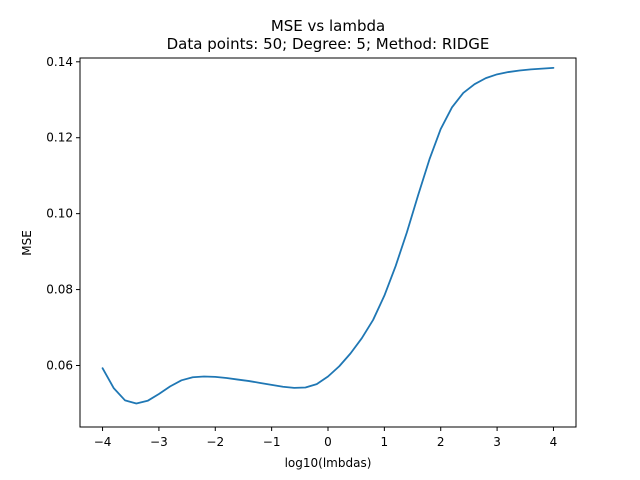  Describe the element at coordinates (159, 442) in the screenshot. I see `x-tick-label: −3` at that location.